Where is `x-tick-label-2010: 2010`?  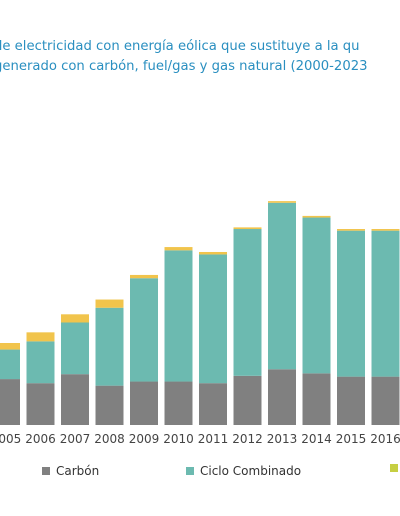 x-tick-label-2010: 2010 is located at coordinates (178, 439).